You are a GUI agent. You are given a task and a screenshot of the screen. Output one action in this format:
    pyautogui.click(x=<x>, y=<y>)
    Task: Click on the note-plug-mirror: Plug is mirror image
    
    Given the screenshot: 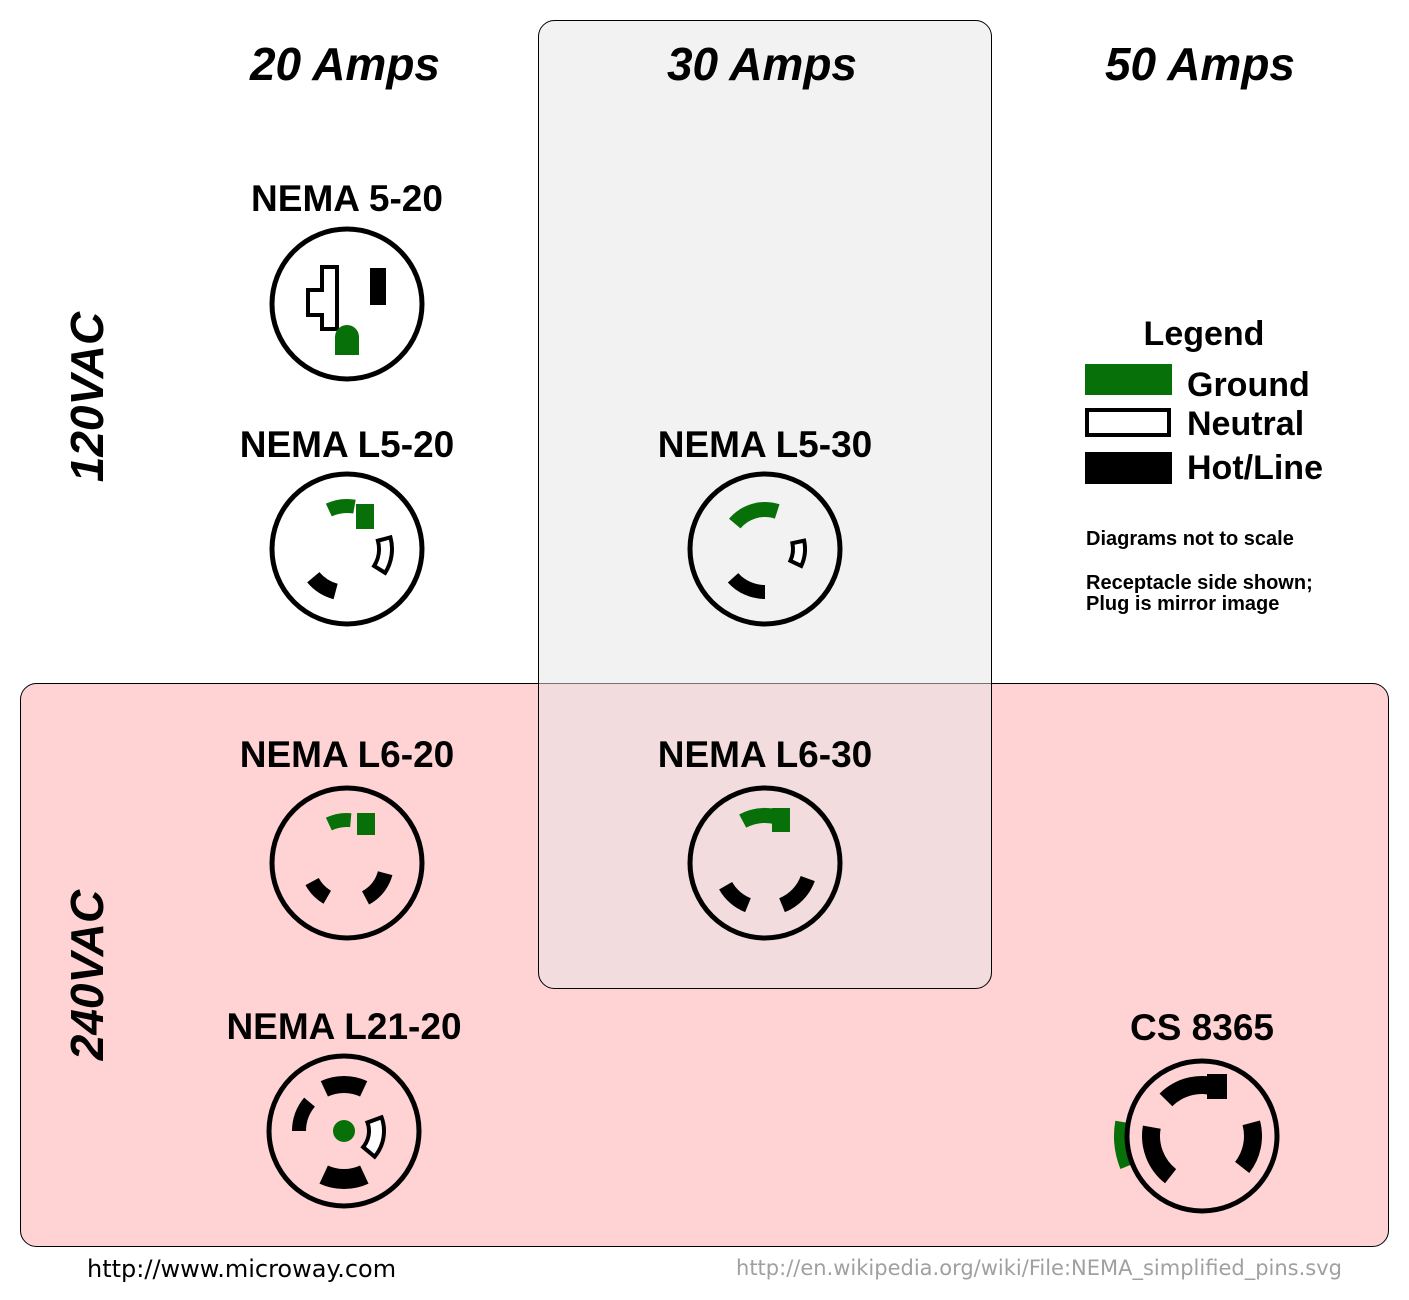 What is the action you would take?
    pyautogui.click(x=1182, y=604)
    